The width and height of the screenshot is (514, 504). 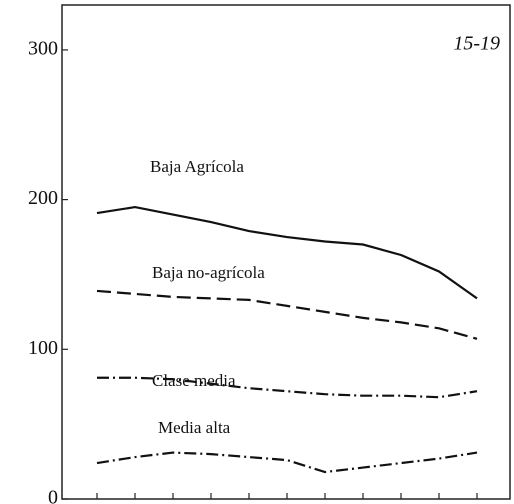 I want to click on panel-label: 15-19, so click(x=476, y=44).